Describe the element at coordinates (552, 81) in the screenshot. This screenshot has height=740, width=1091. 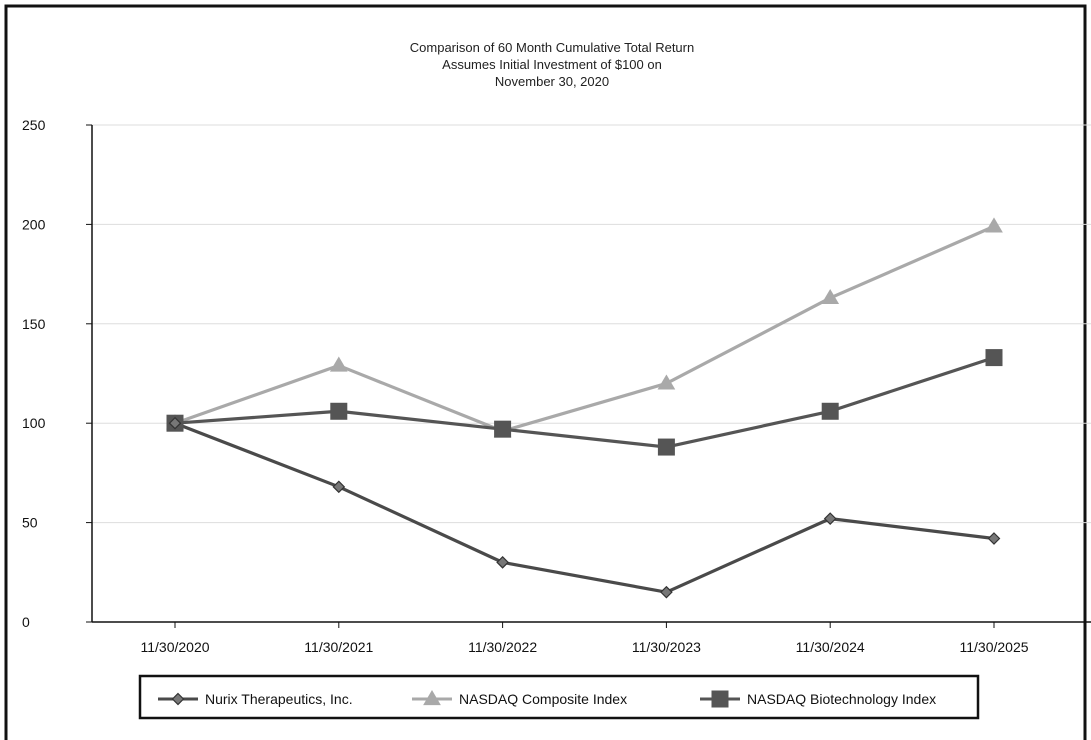
I see `chart-title-line-3: November 30, 2020` at that location.